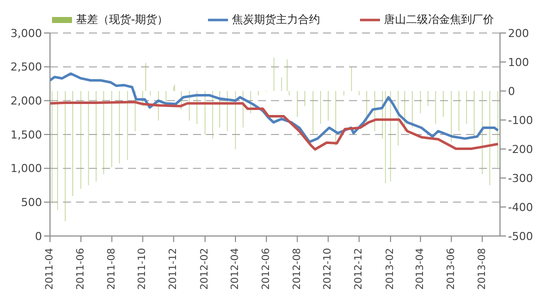 The image size is (550, 300). I want to click on x-tick-label: 2011-12, so click(174, 269).